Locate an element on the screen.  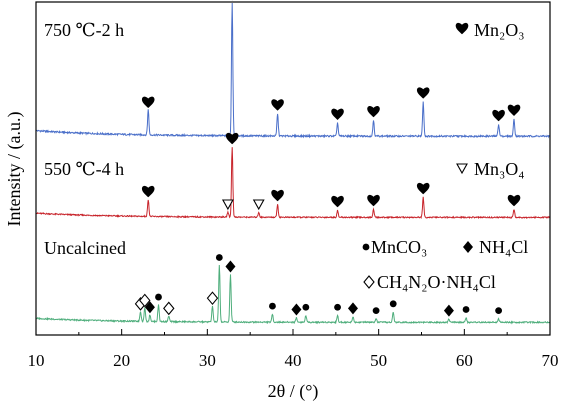
x-axis-label: 2θ / (°) is located at coordinates (293, 391).